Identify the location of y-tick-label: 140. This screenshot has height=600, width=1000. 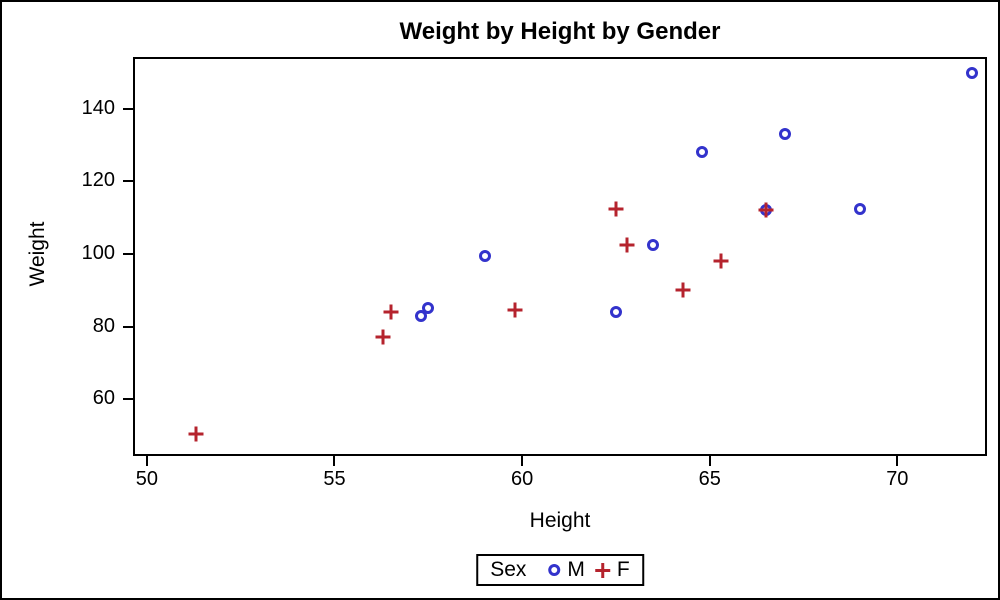
(98, 107).